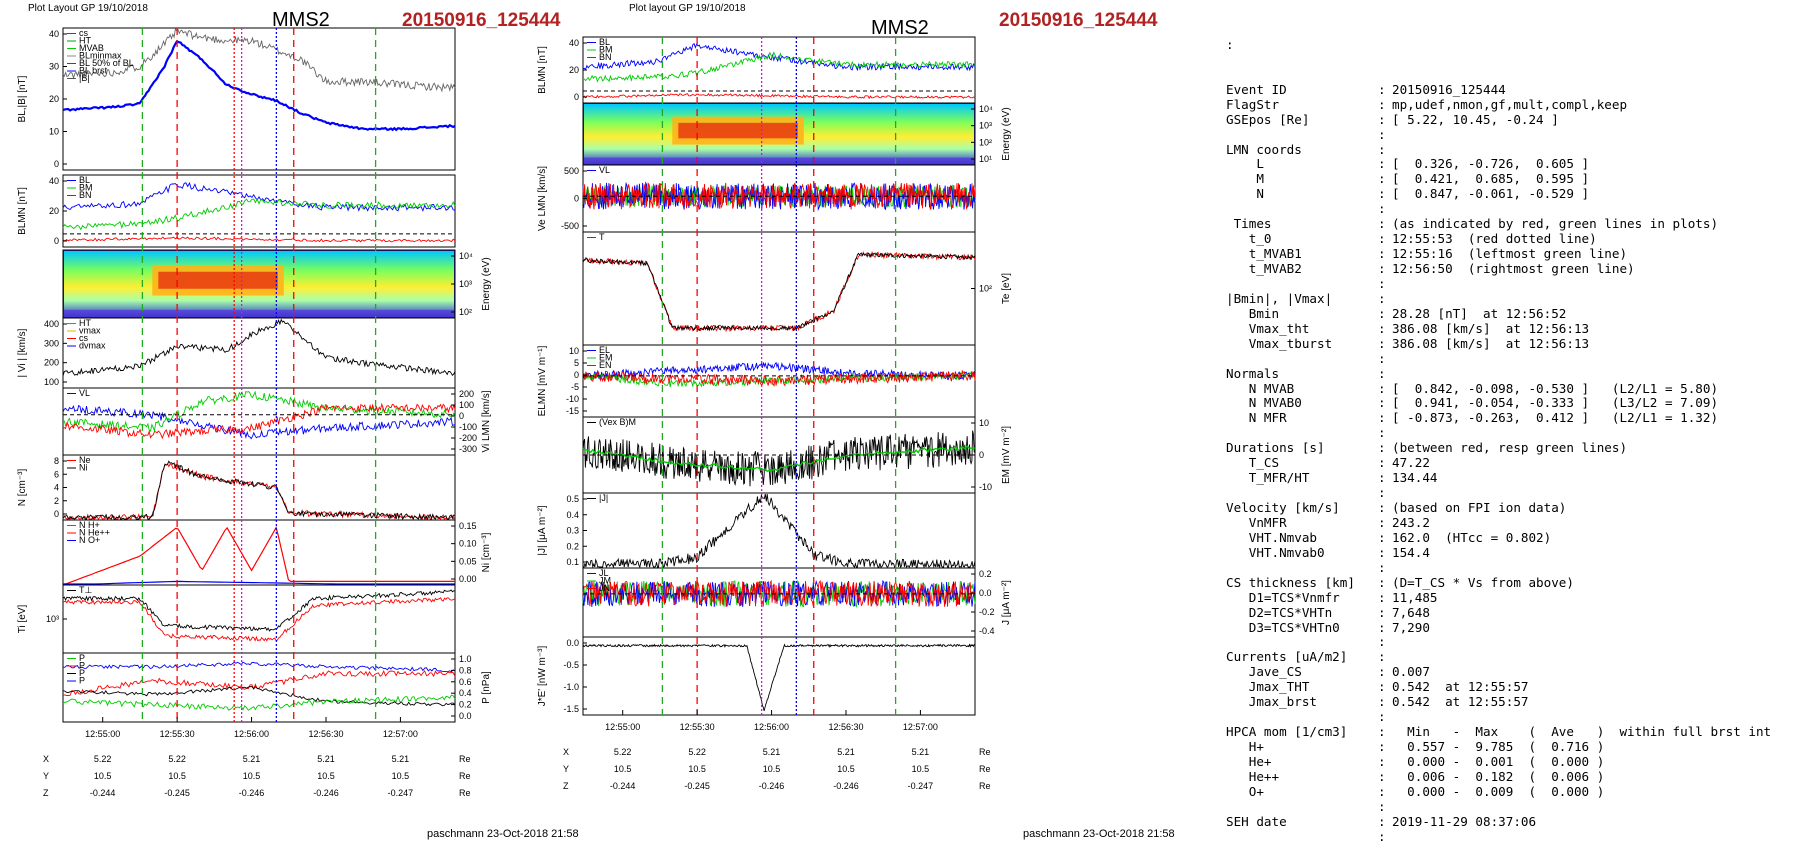 The width and height of the screenshot is (1804, 860). I want to click on info-row-value: 47.22, so click(1411, 463).